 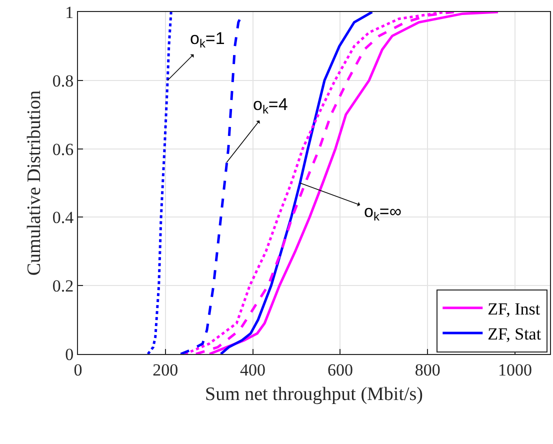 I want to click on x-tick-label: 200, so click(x=165, y=370).